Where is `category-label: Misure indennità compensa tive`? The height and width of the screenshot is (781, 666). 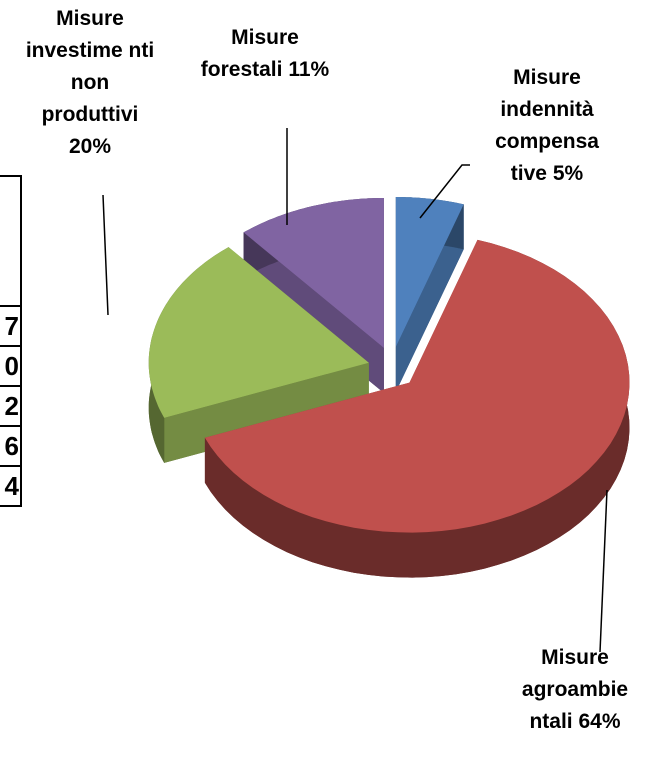 category-label: Misure indennità compensa tive is located at coordinates (547, 125).